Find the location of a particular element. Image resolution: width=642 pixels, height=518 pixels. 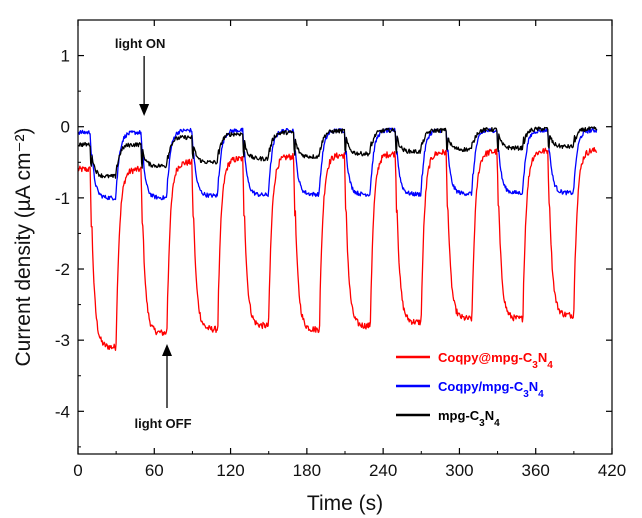

legend-label: Coqpy@mpg-C3N4 is located at coordinates (495, 360).